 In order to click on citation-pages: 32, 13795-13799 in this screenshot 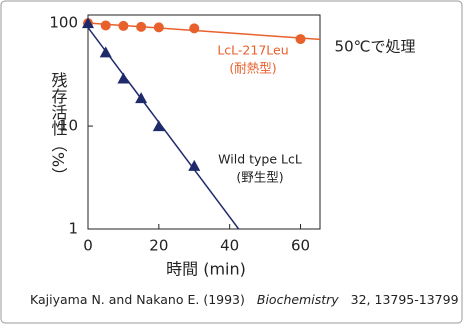, I will do `click(405, 299)`.